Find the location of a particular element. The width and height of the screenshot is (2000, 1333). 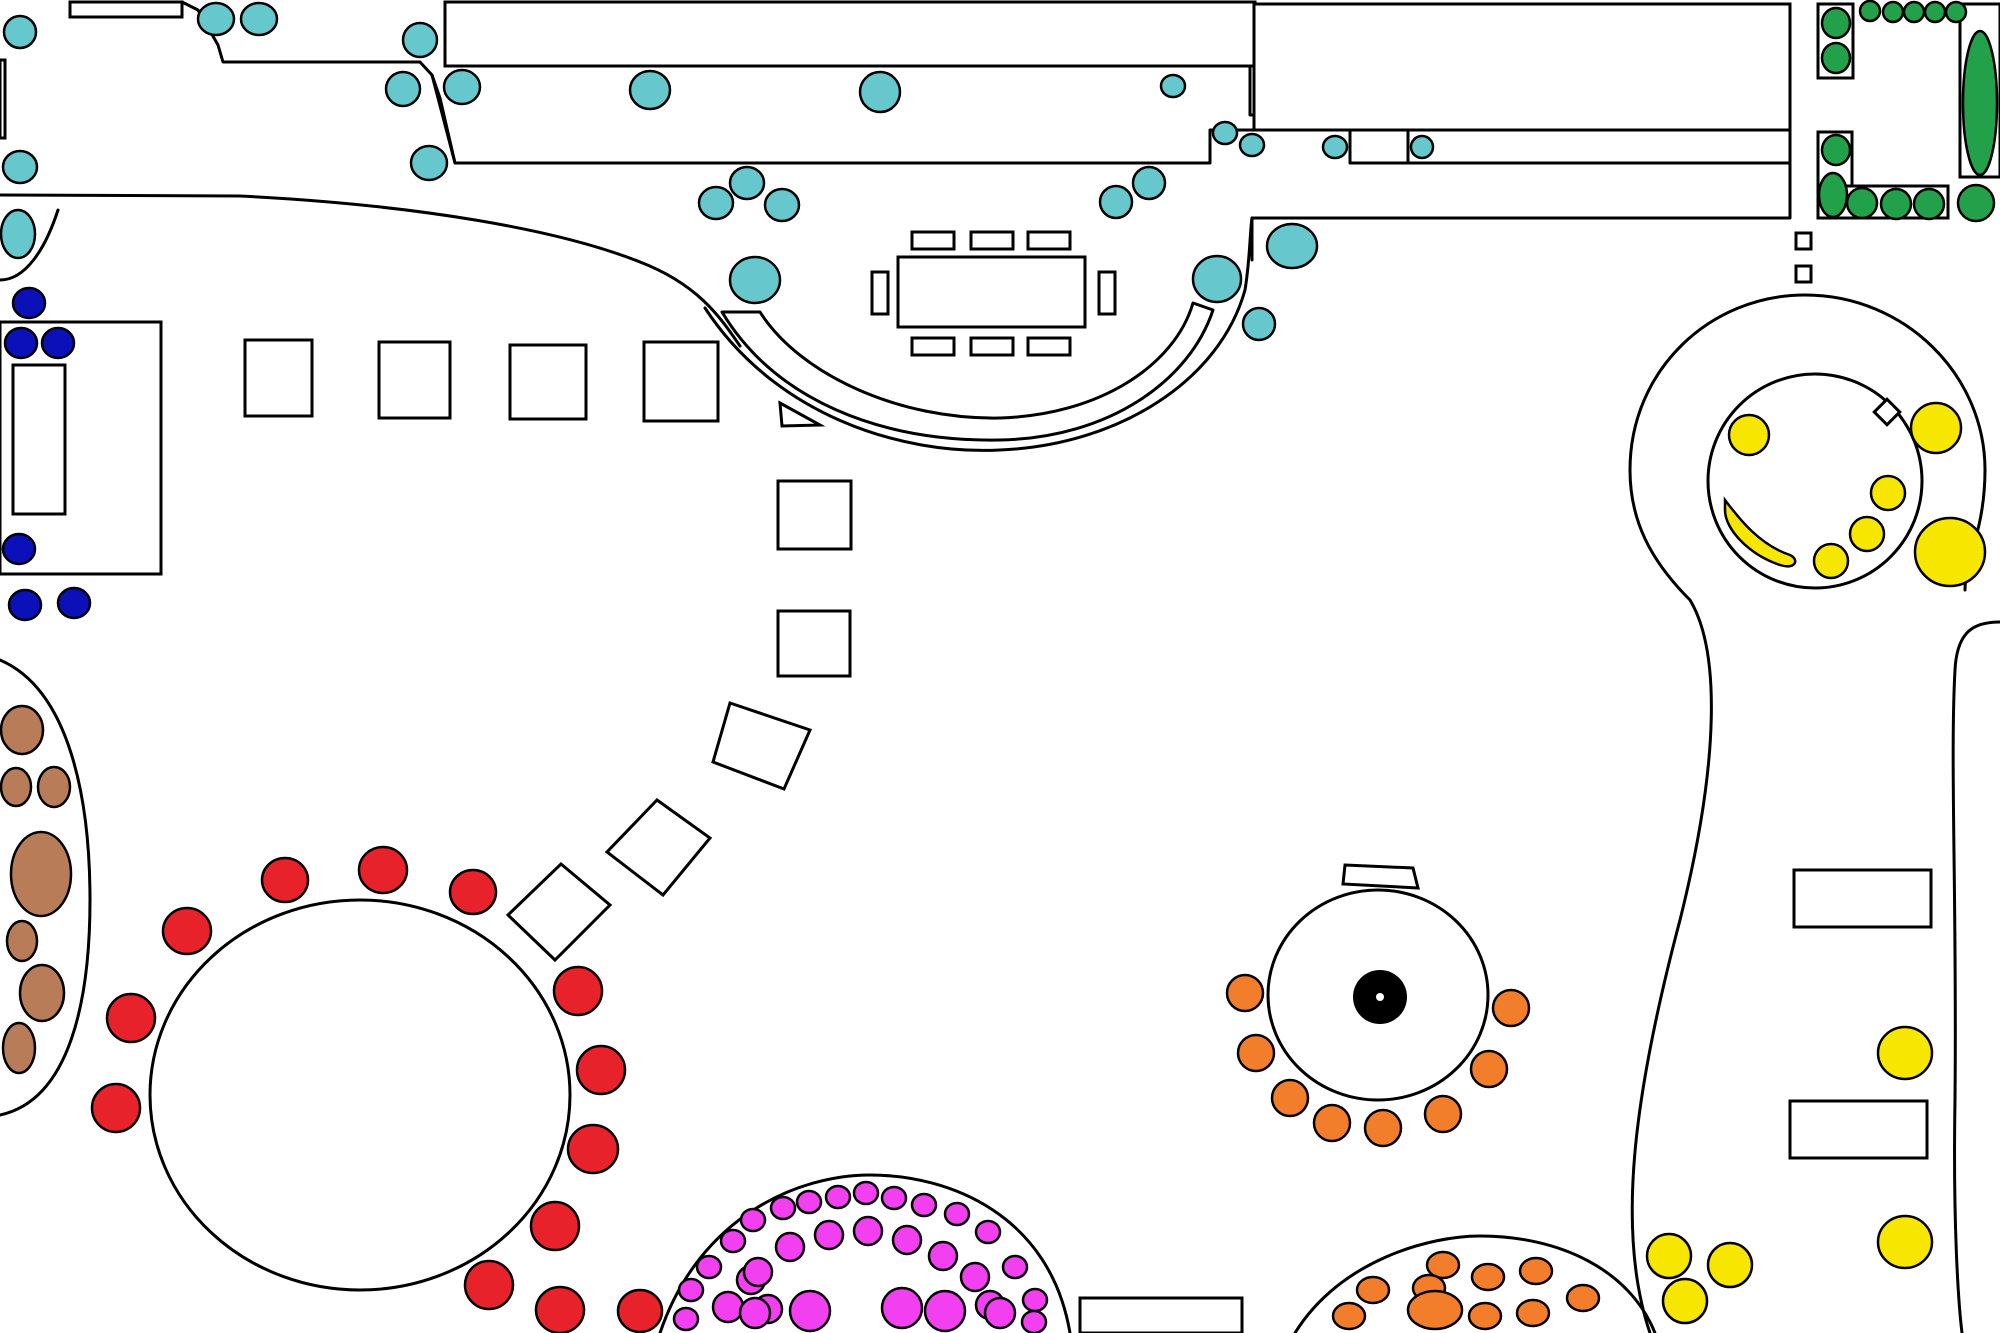

building-wing-east is located at coordinates (1522, 67).